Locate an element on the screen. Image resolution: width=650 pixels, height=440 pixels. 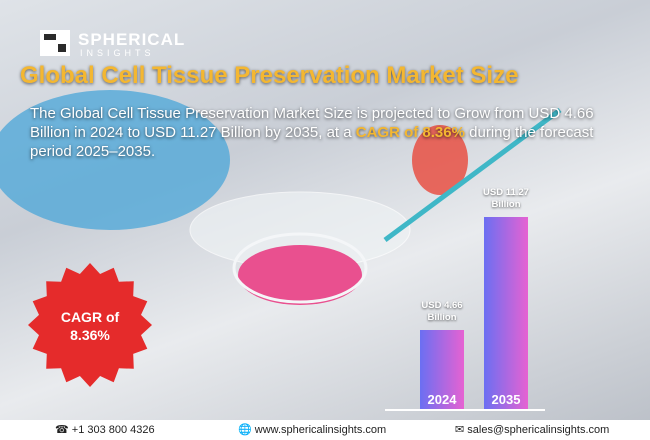
category-label: 2024 is located at coordinates (442, 399).